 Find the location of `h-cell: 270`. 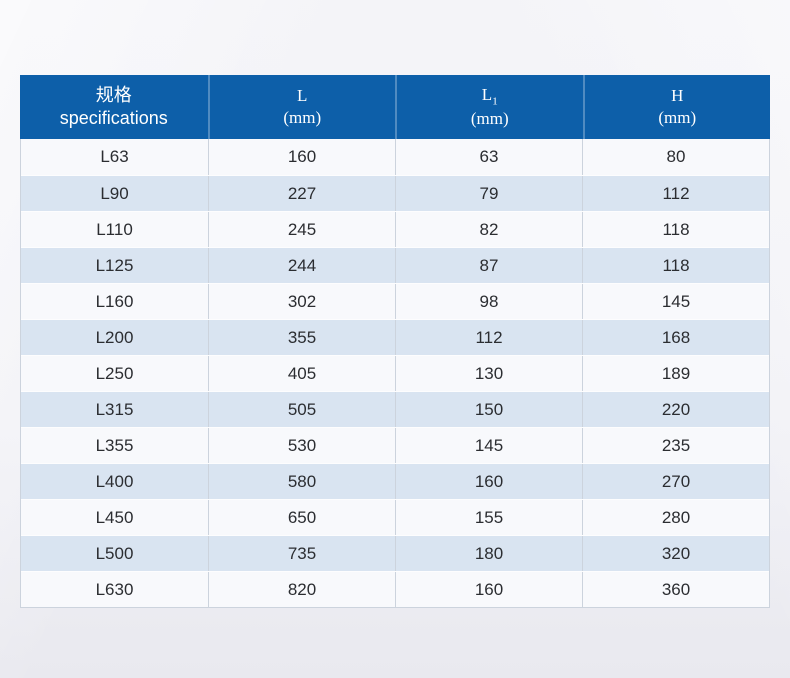

h-cell: 270 is located at coordinates (675, 481).